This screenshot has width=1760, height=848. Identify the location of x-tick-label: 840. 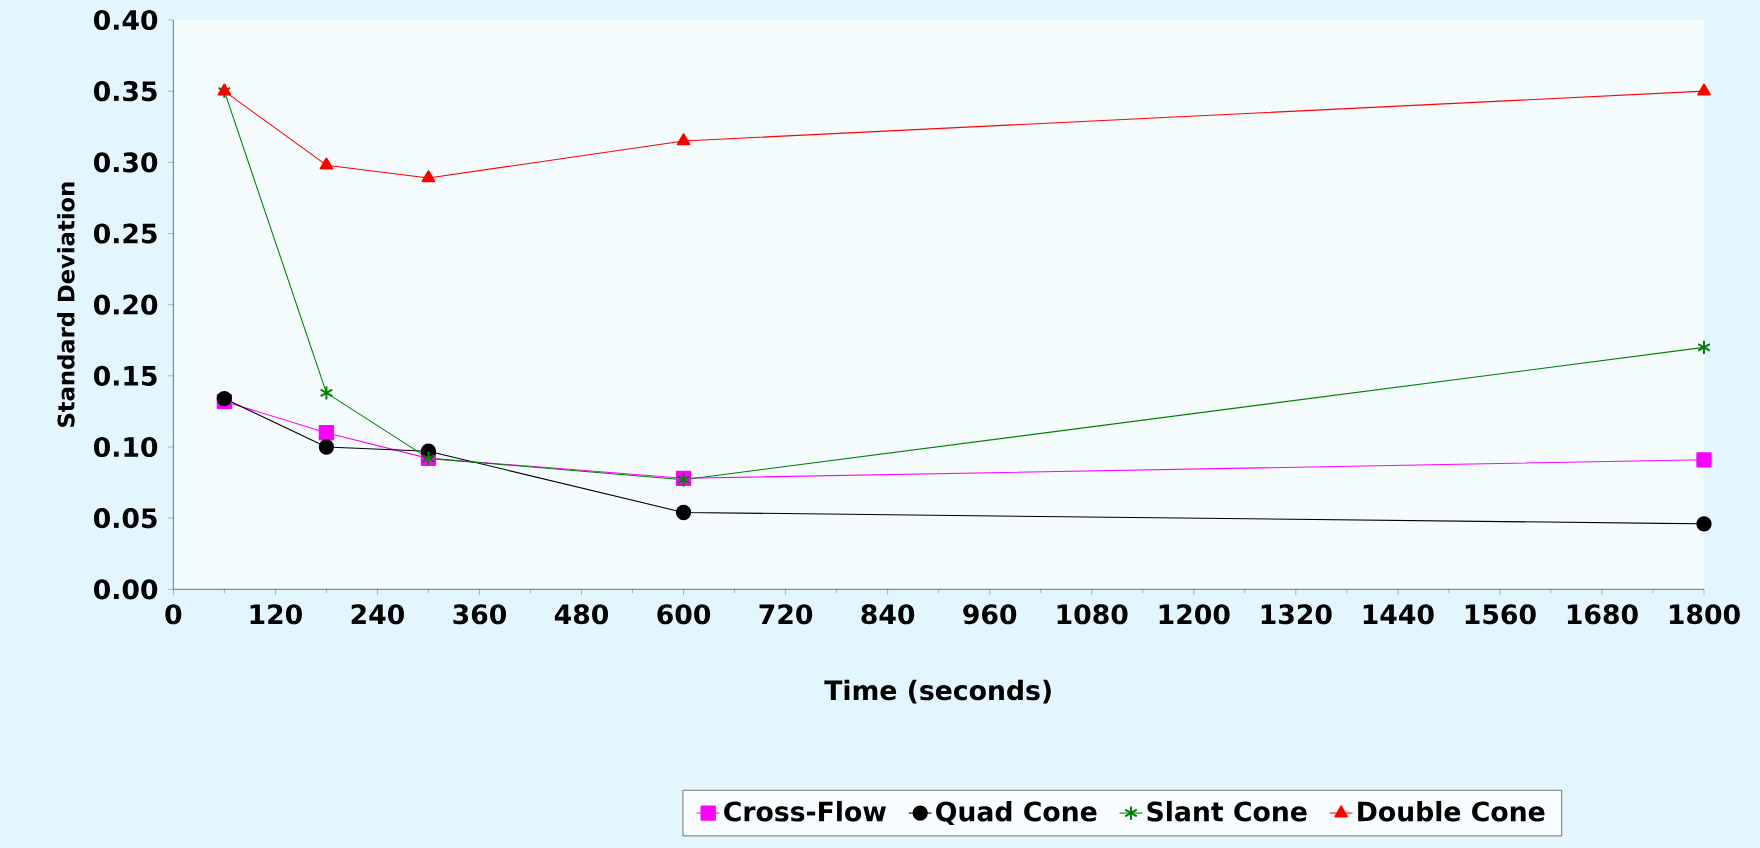
(888, 614).